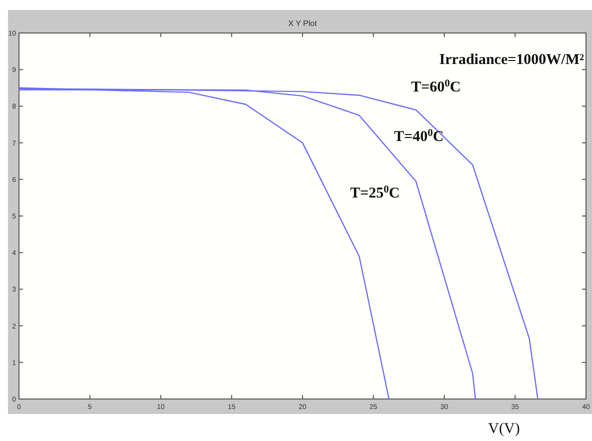 The image size is (592, 441). Describe the element at coordinates (504, 429) in the screenshot. I see `x-axis-title: V(V)` at that location.